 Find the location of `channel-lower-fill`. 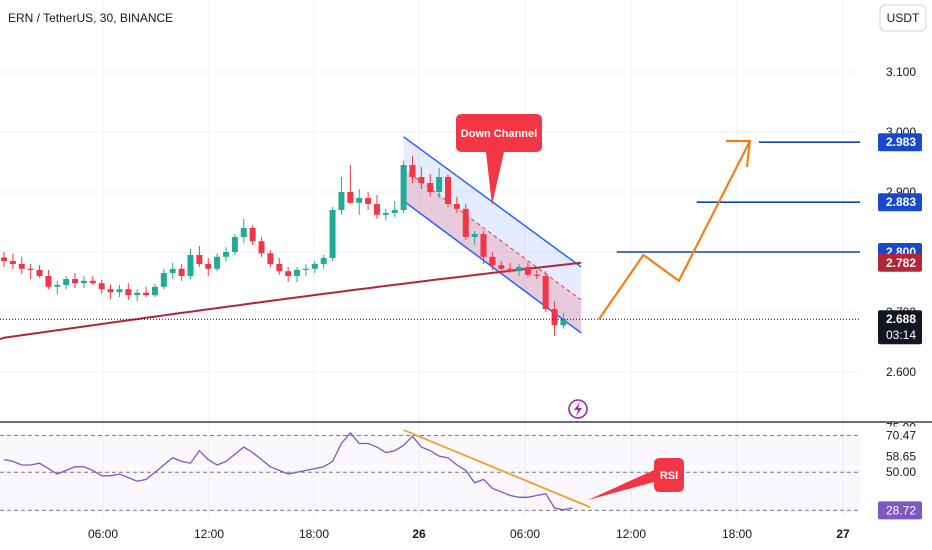

channel-lower-fill is located at coordinates (492, 250).